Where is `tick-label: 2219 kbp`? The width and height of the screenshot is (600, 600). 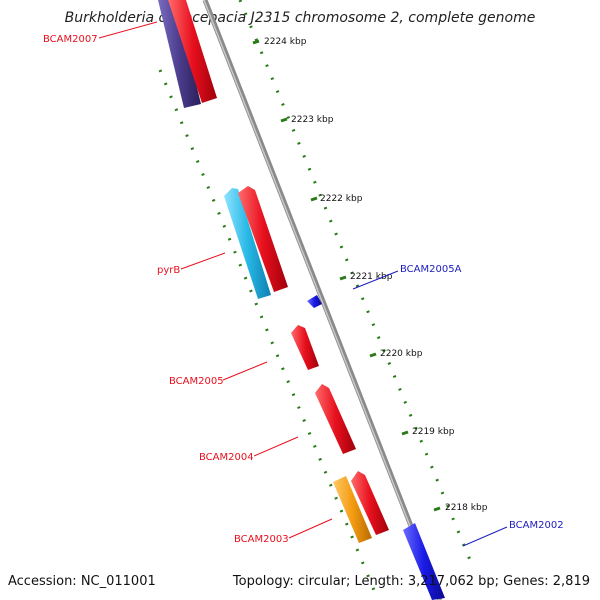
tick-label: 2219 kbp is located at coordinates (433, 432).